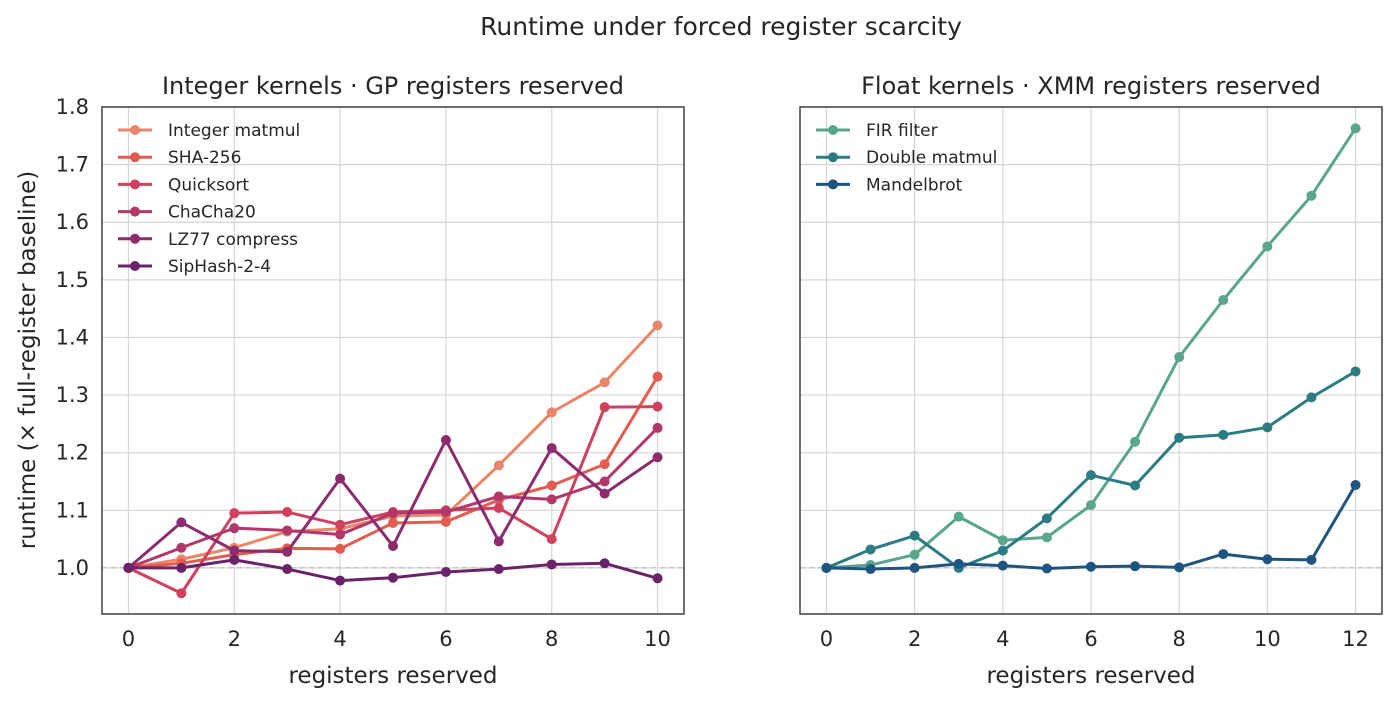 This screenshot has height=704, width=1396. I want to click on y-tick-label: 1.0, so click(72, 568).